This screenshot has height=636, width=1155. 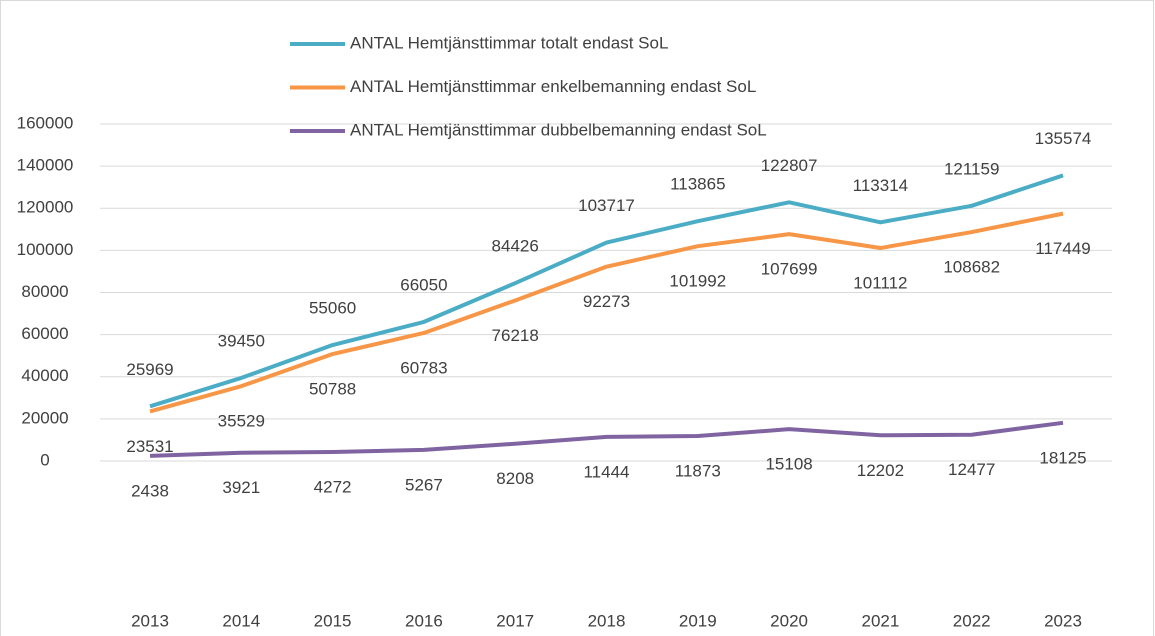 I want to click on data-label: 2438, so click(x=150, y=490).